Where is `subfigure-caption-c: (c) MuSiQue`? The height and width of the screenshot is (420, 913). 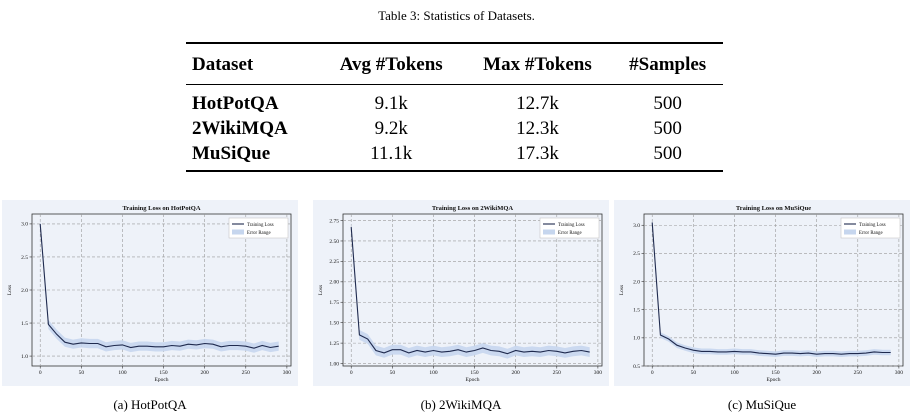 subfigure-caption-c: (c) MuSiQue is located at coordinates (762, 404).